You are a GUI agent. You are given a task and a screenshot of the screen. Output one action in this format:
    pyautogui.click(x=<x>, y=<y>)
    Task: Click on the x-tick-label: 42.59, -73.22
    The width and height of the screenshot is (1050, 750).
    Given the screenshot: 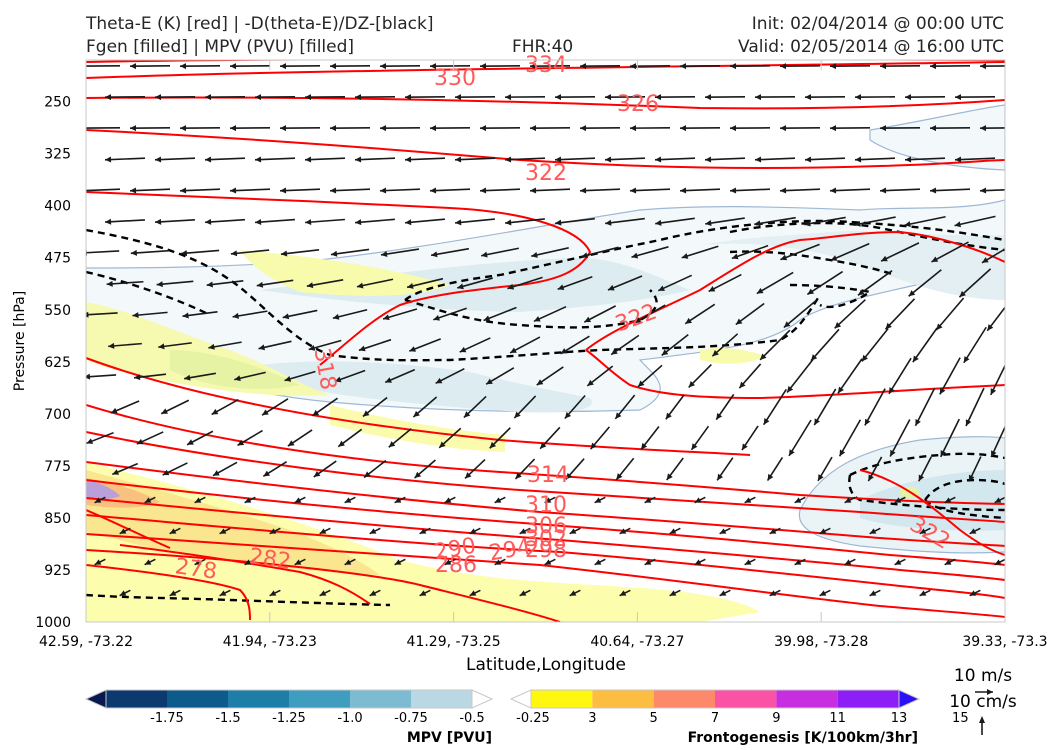 What is the action you would take?
    pyautogui.click(x=86, y=642)
    